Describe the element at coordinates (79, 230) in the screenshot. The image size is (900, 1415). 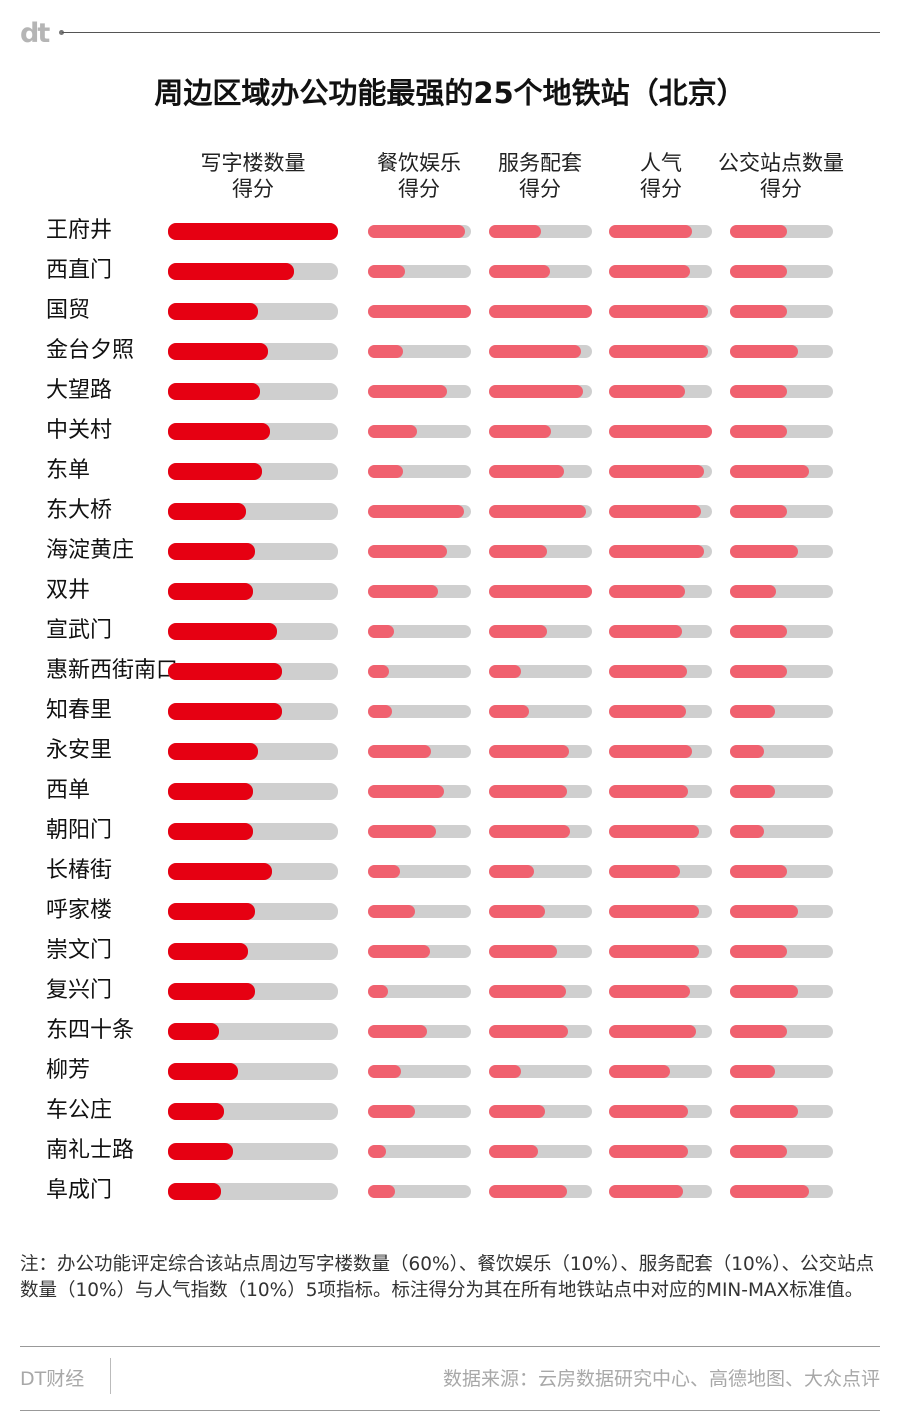
I see `station-label: 王府井` at that location.